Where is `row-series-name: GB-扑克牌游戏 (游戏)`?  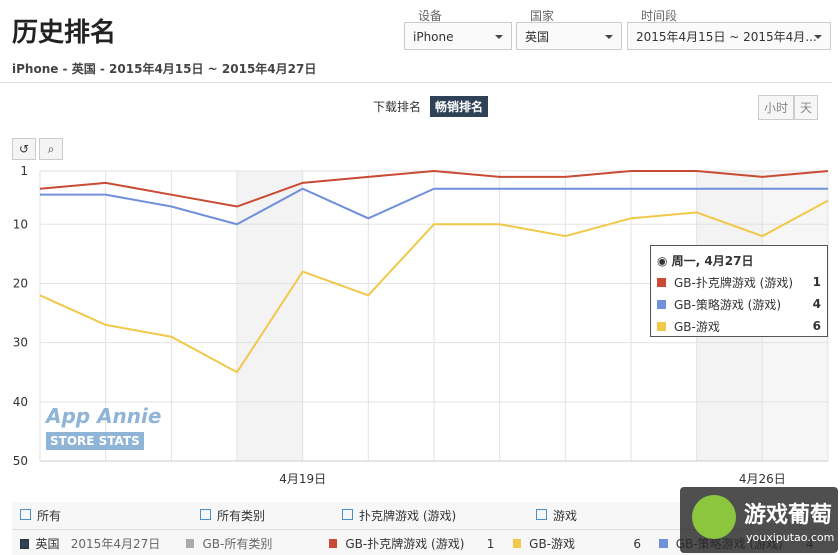
row-series-name: GB-扑克牌游戏 (游戏) is located at coordinates (405, 544).